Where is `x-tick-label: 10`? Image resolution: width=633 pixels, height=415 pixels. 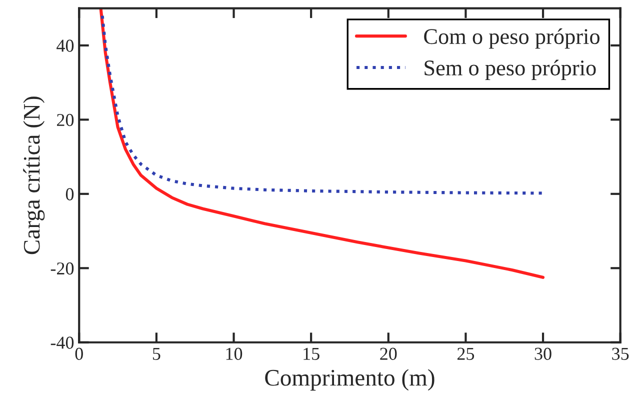
x-tick-label: 10 is located at coordinates (234, 354).